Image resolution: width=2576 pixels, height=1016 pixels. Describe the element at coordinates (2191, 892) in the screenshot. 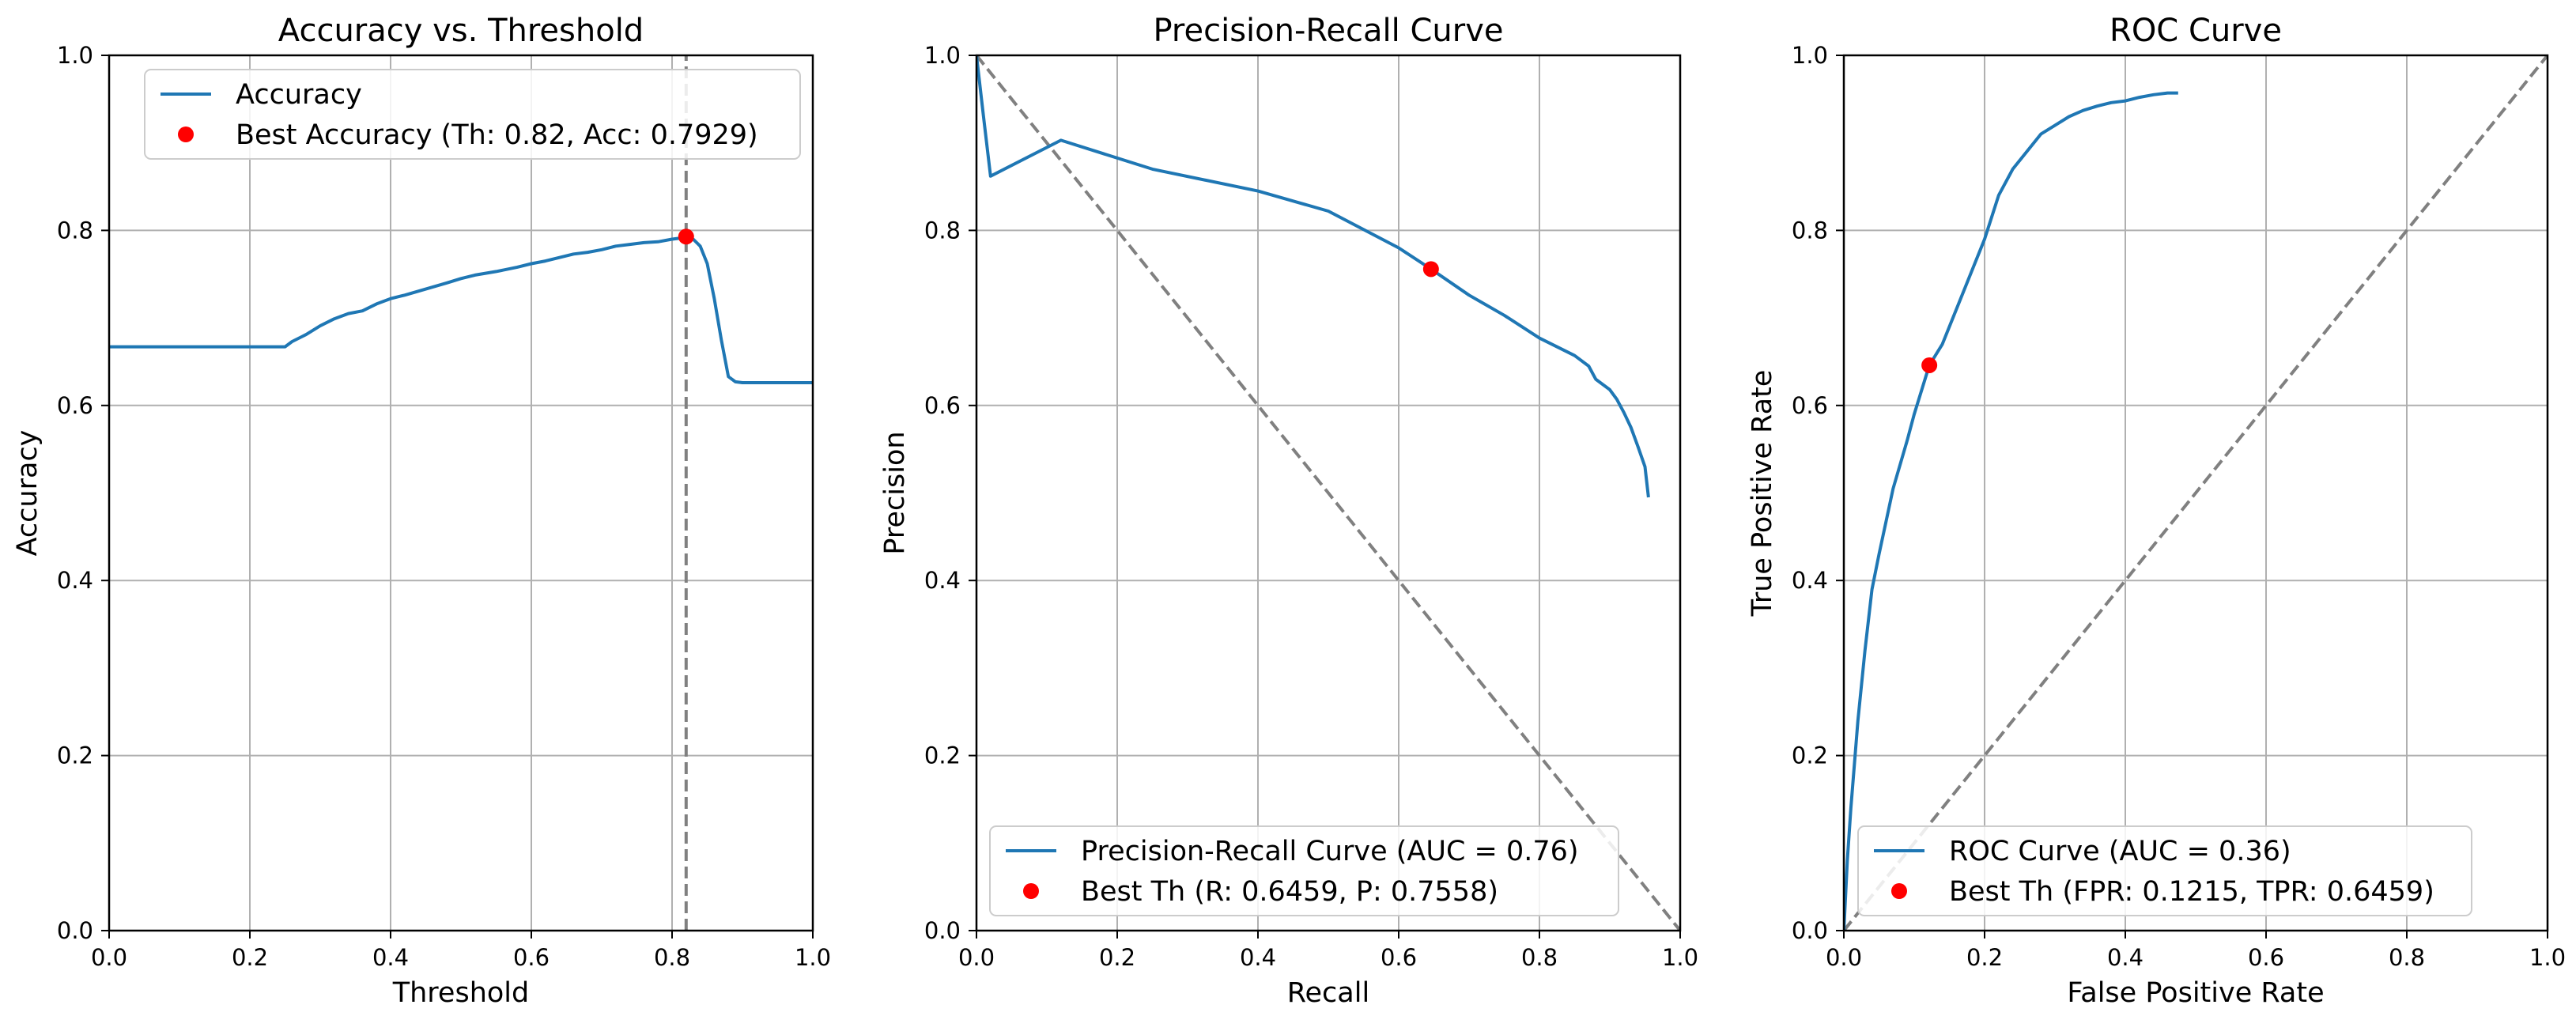

I see `legend-entry: Best Th (FPR: 0.1215, TPR: 0.6459)` at that location.